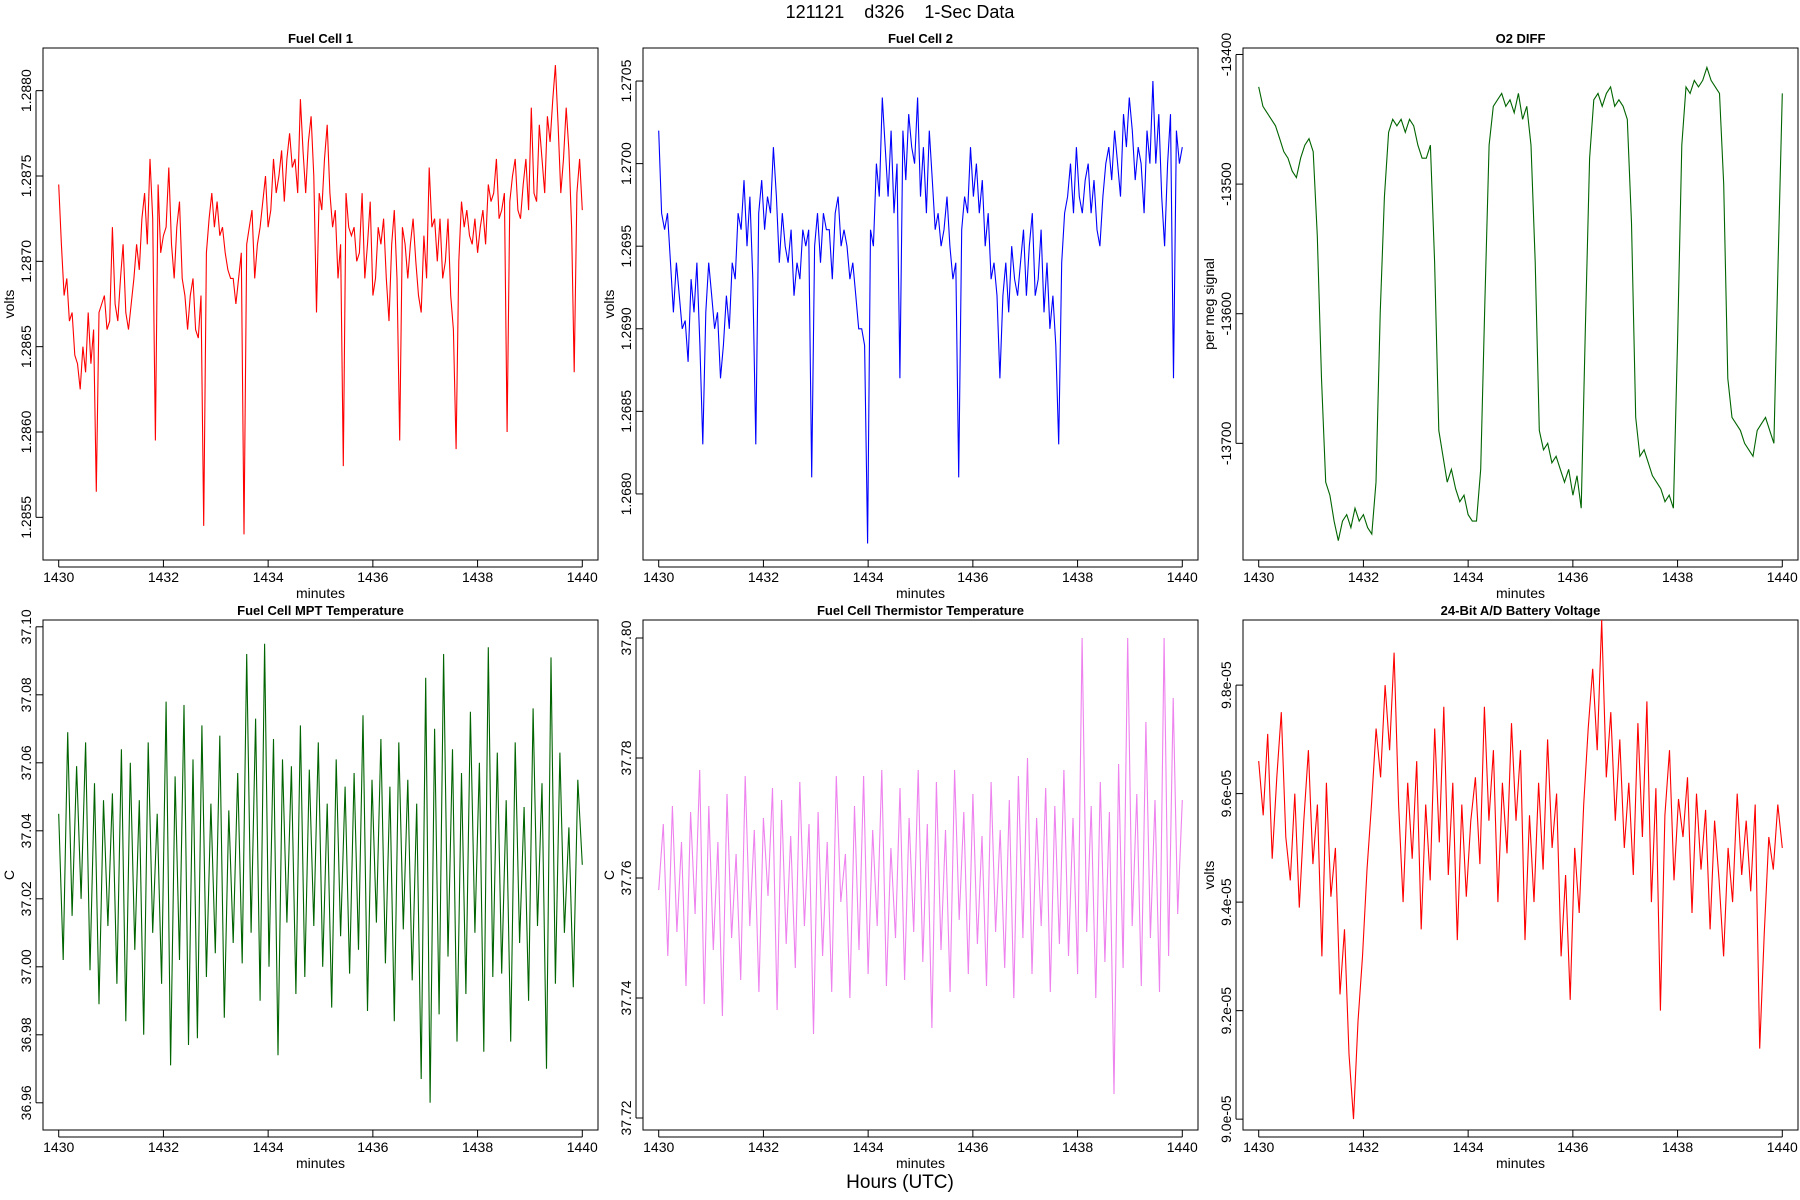  What do you see at coordinates (26, 261) in the screenshot?
I see `y-tick-label: 1.2870` at bounding box center [26, 261].